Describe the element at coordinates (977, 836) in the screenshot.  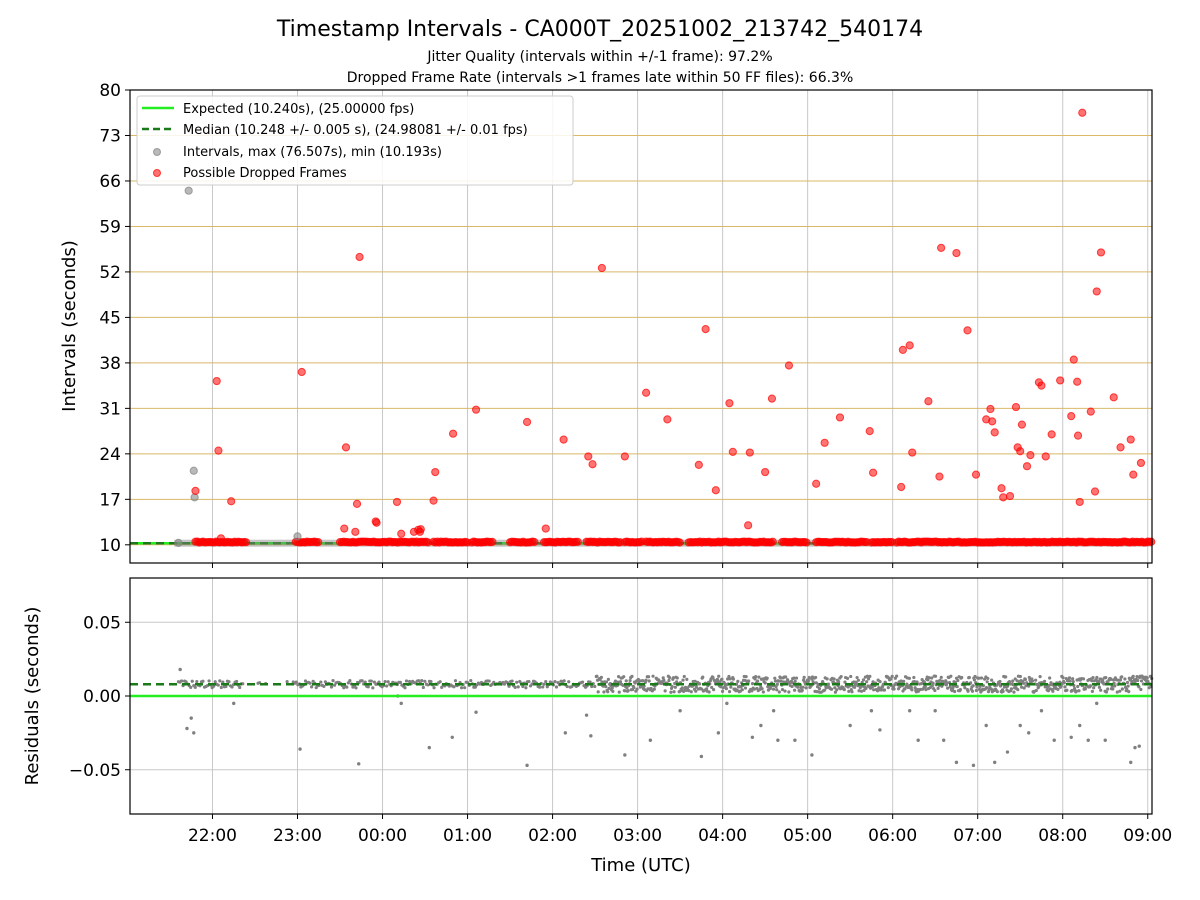
I see `x-tick-label: 07:00` at that location.